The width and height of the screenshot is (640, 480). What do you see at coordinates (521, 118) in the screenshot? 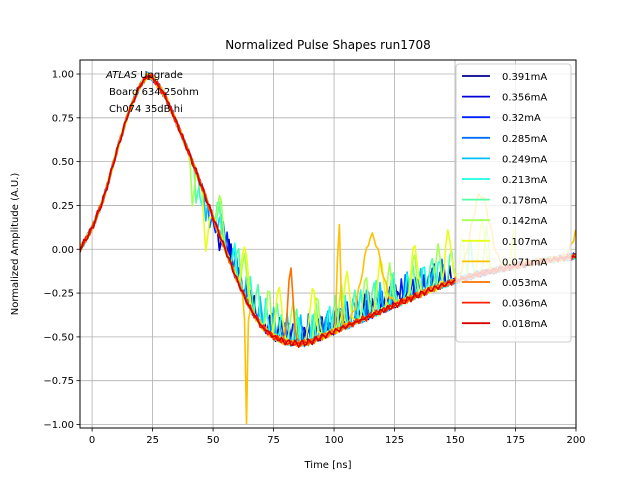
I see `legend-label: 0.32mA` at bounding box center [521, 118].